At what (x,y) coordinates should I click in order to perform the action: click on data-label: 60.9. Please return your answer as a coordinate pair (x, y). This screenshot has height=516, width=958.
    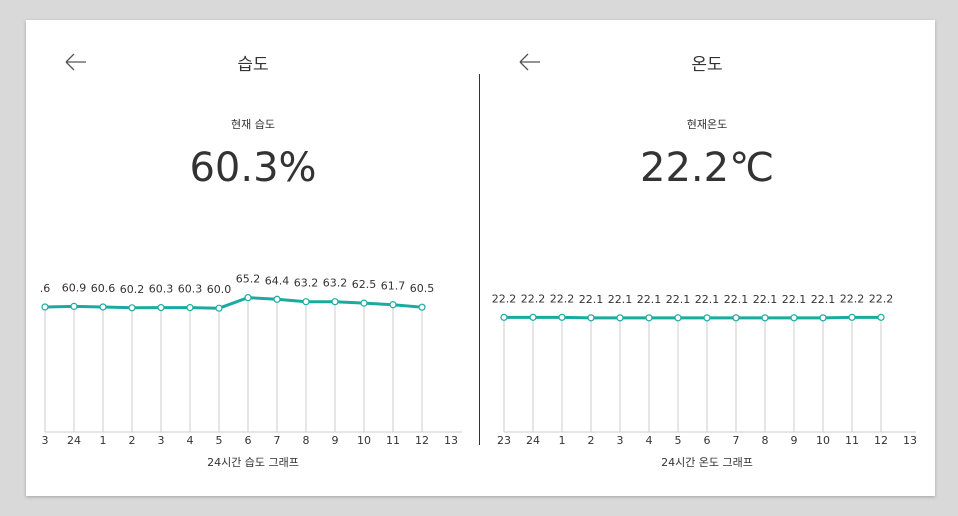
    Looking at the image, I should click on (74, 287).